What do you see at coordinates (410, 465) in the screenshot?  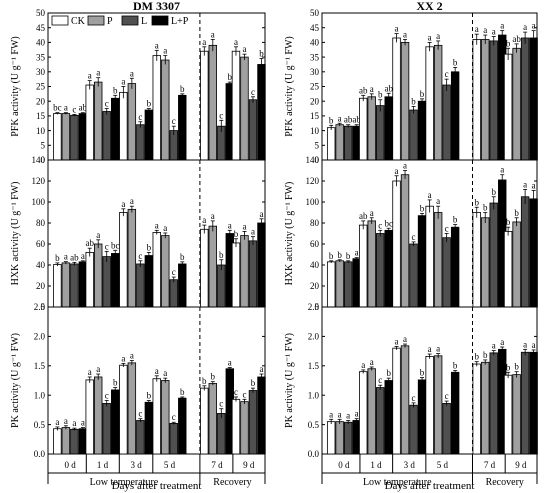 I see `x-tick-label: 3 d` at bounding box center [410, 465].